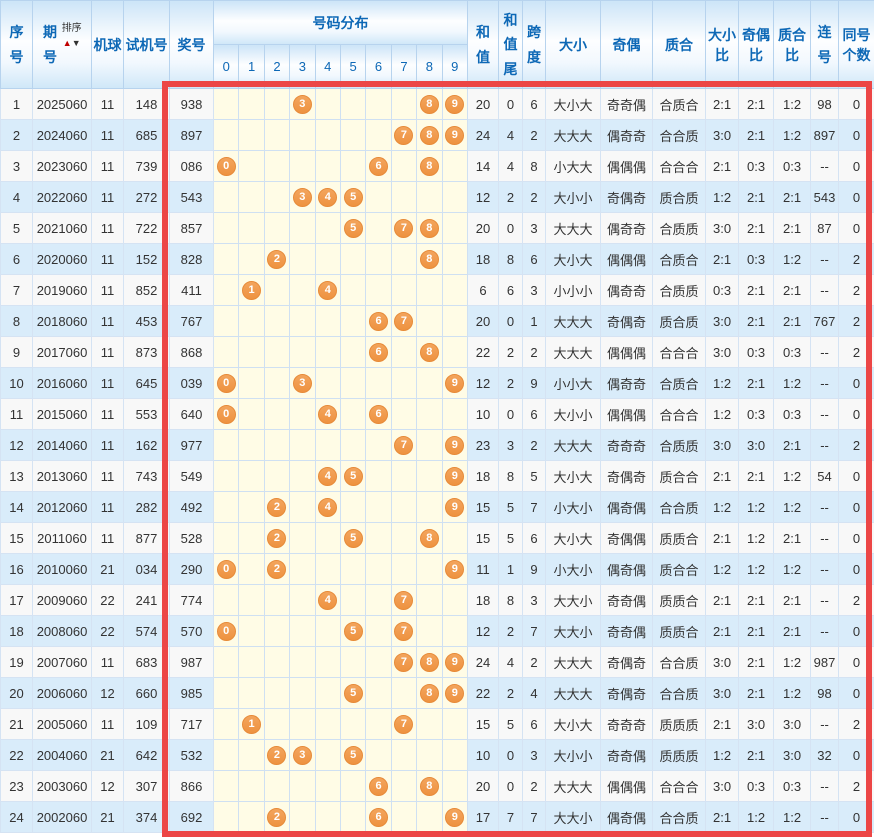 This screenshot has height=840, width=874. I want to click on digit-cell: 3, so click(302, 755).